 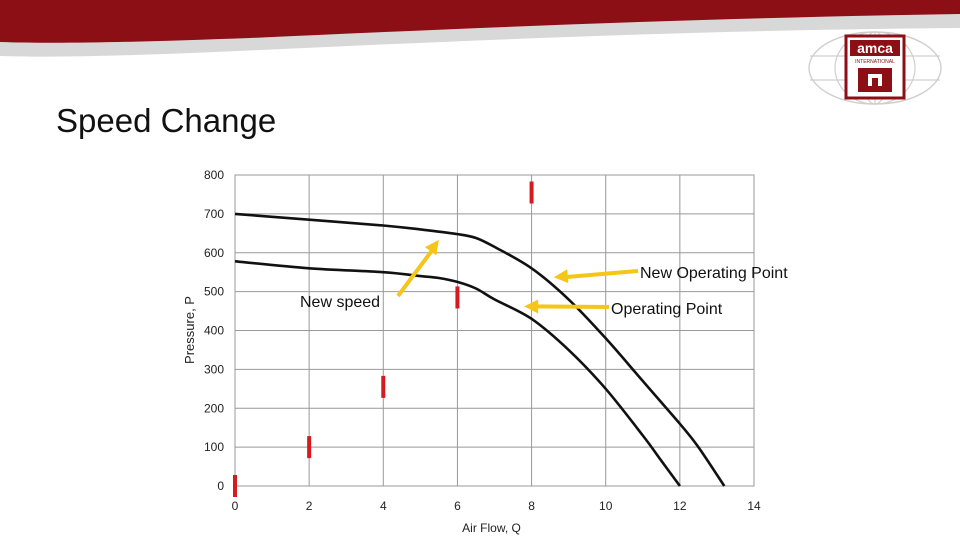 What do you see at coordinates (531, 306) in the screenshot?
I see `arrowhead-operating-point` at bounding box center [531, 306].